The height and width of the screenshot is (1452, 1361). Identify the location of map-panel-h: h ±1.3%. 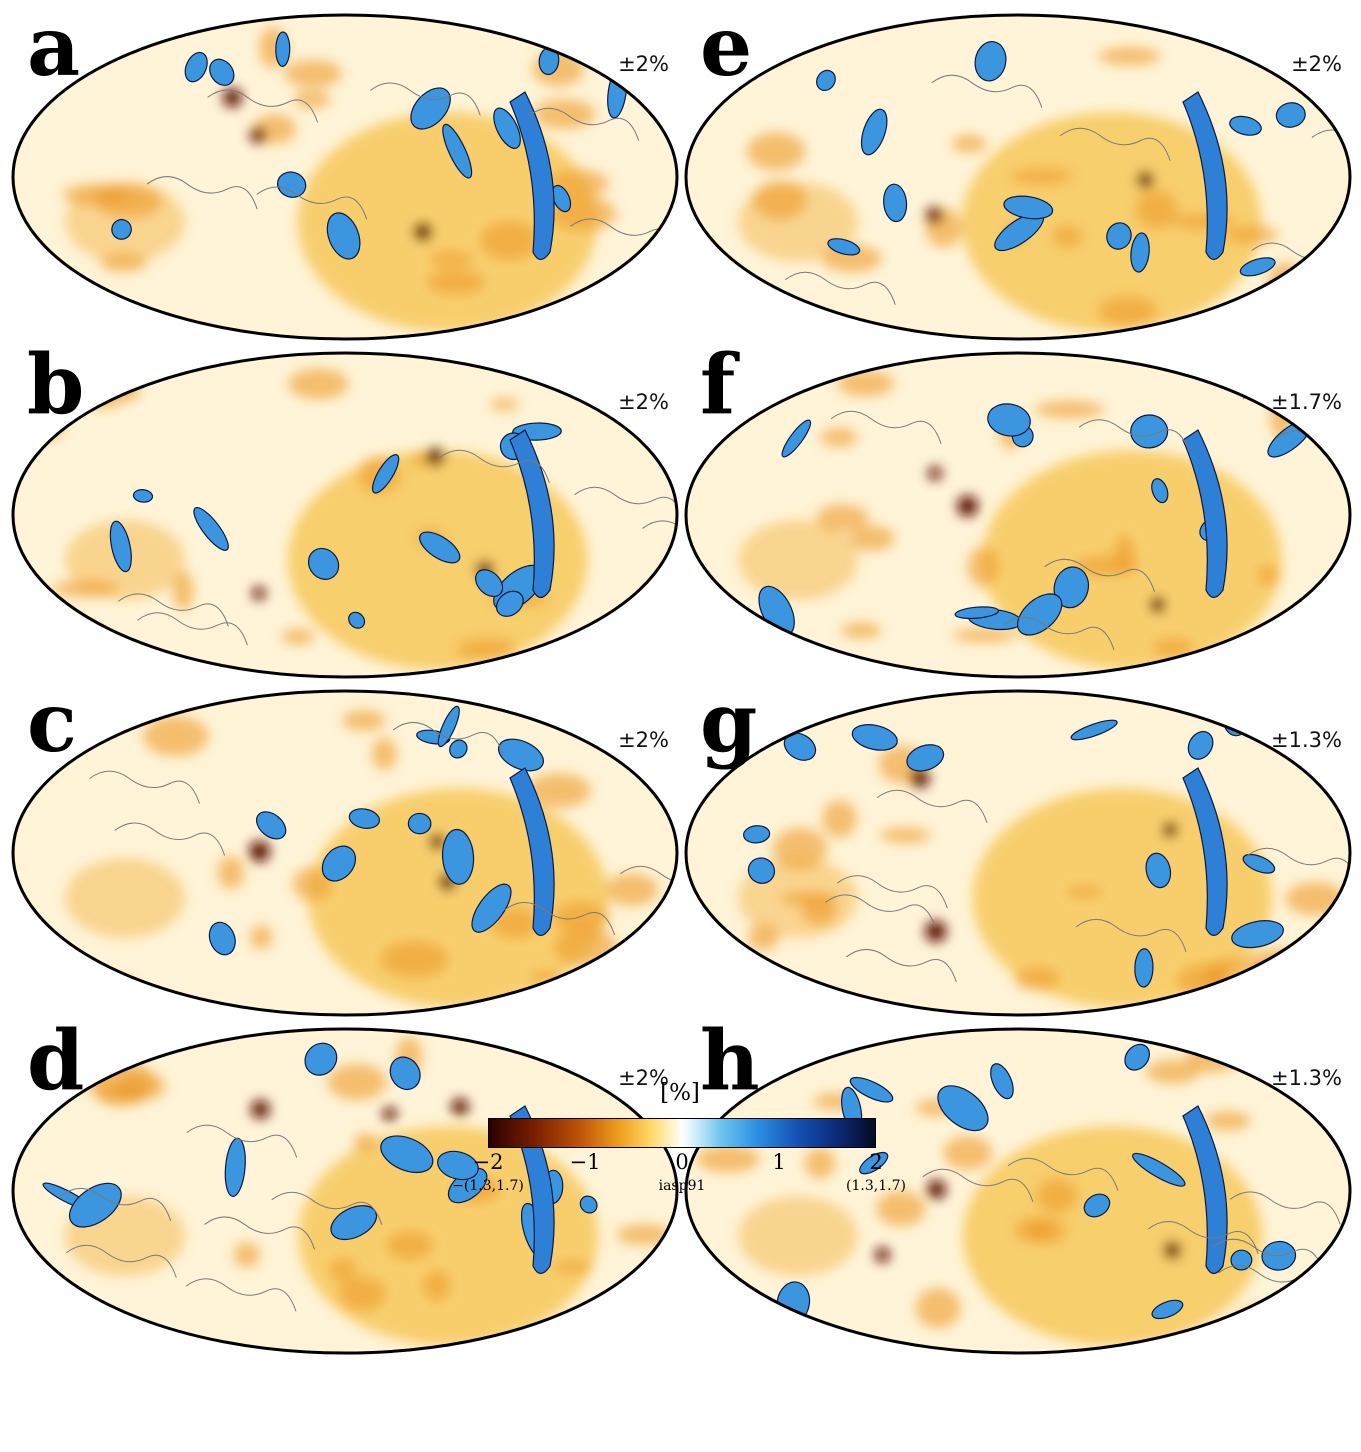
(1018, 1193).